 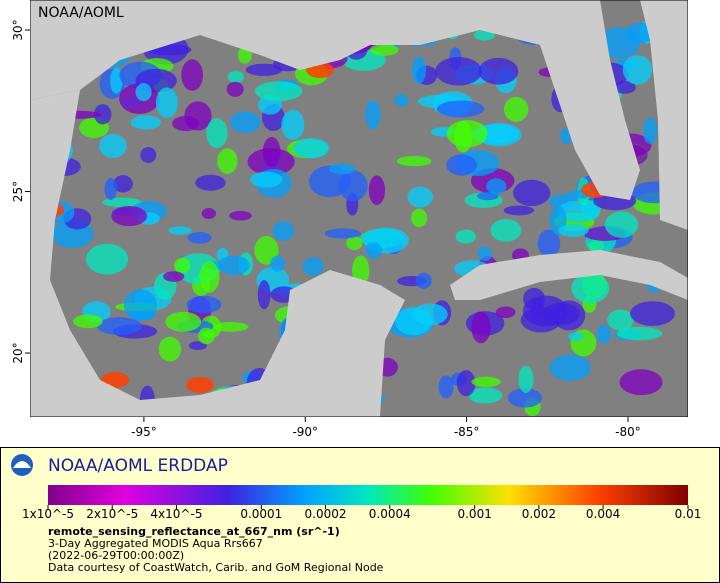 What do you see at coordinates (390, 514) in the screenshot?
I see `colorbar-tick-label: 0.0004` at bounding box center [390, 514].